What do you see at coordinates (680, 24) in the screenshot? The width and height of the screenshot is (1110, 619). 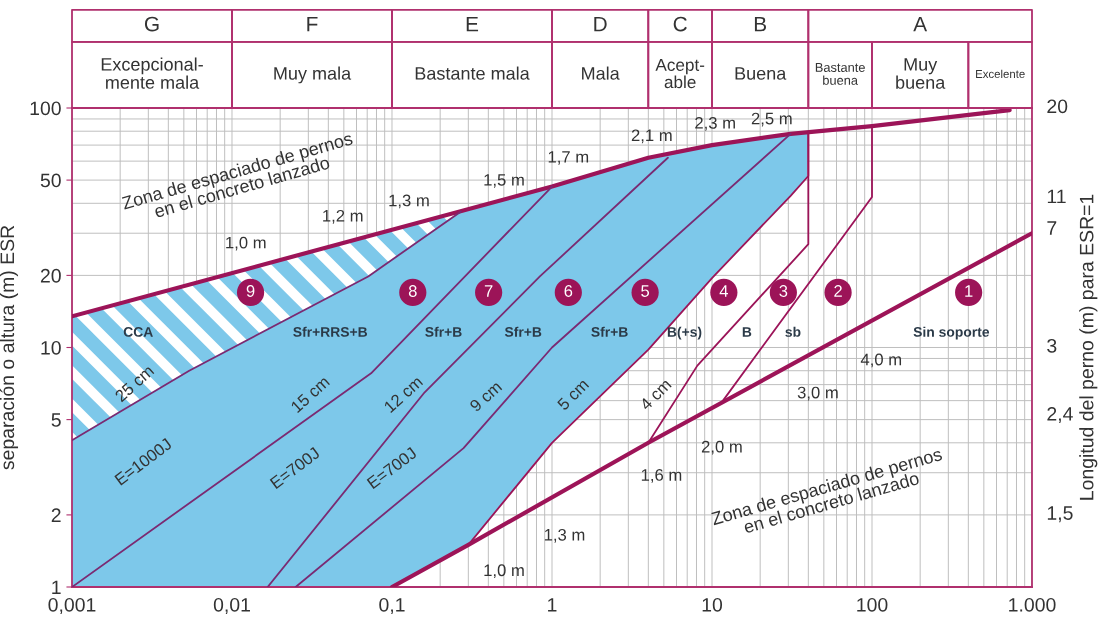 I see `text: C` at bounding box center [680, 24].